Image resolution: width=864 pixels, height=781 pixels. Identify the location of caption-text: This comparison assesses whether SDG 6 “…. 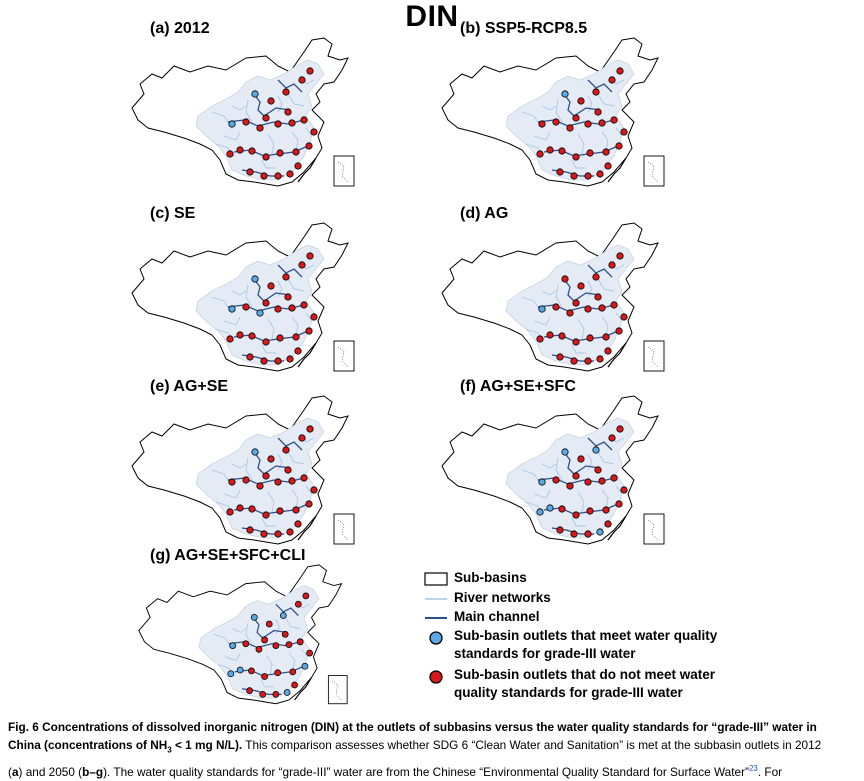
(532, 745).